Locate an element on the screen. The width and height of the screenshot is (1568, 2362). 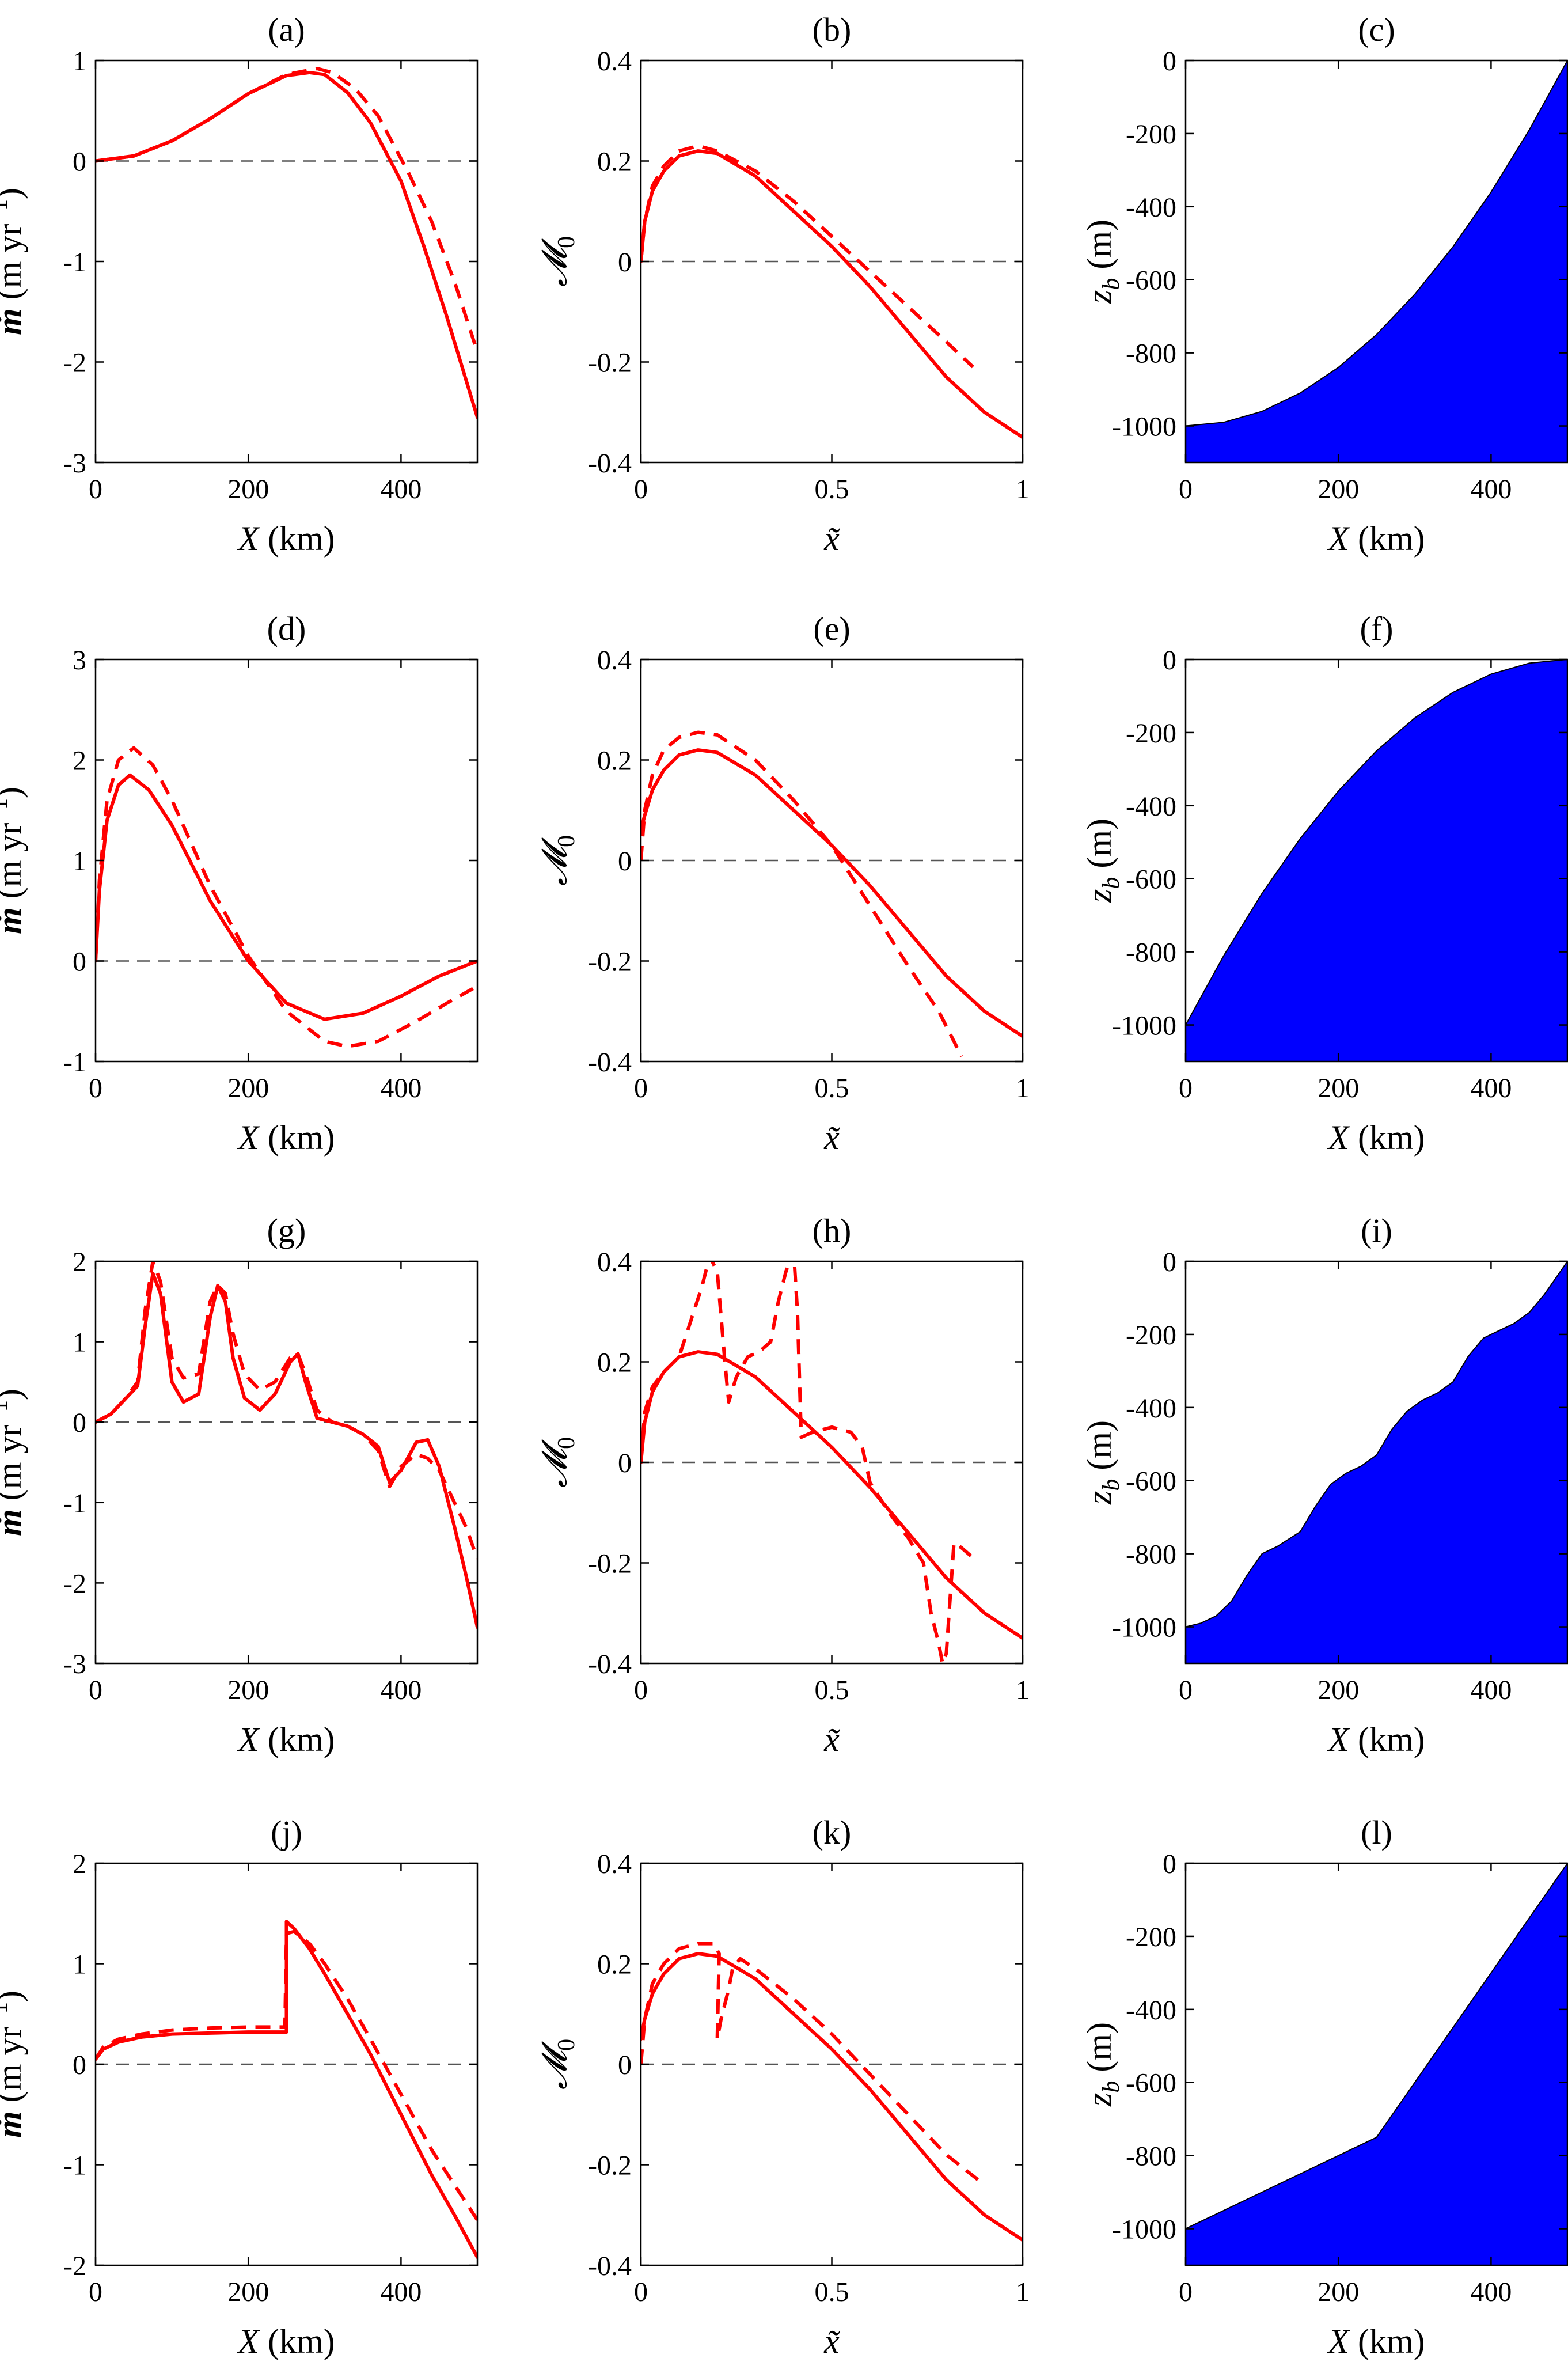
y-tick-label: 2 is located at coordinates (79, 761).